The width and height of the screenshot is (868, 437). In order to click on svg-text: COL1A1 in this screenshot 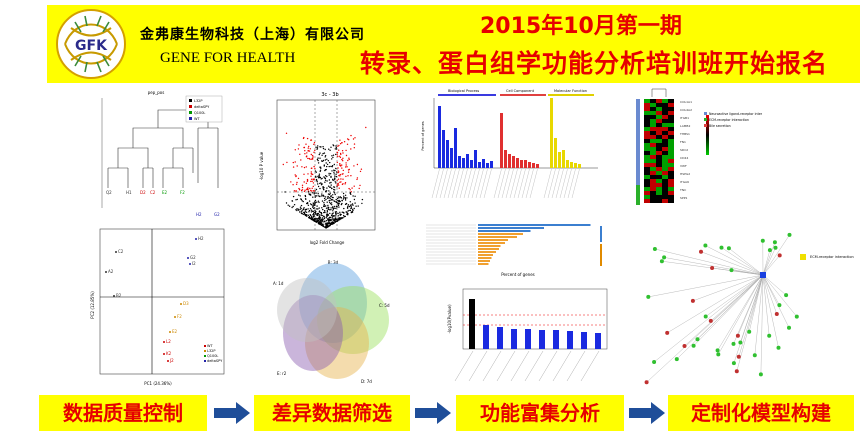, I will do `click(686, 102)`.